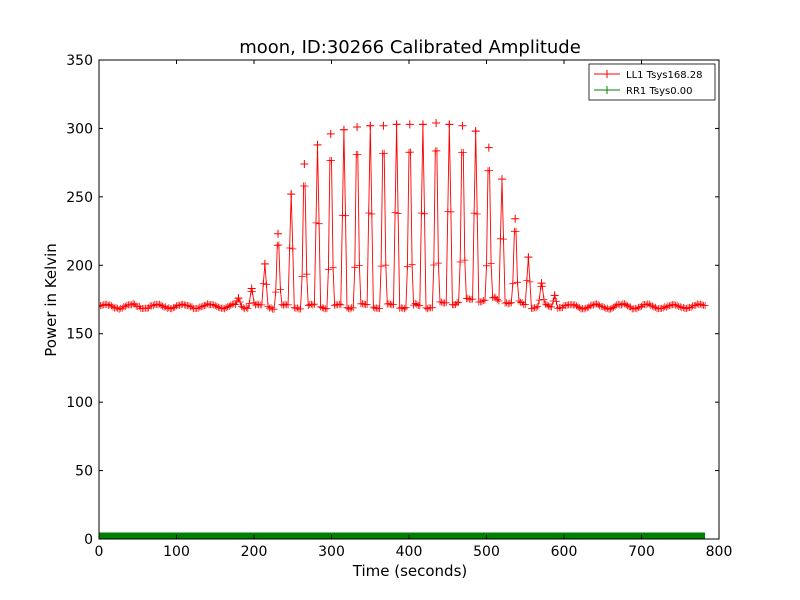  Describe the element at coordinates (564, 552) in the screenshot. I see `x-tick-label: 600` at that location.